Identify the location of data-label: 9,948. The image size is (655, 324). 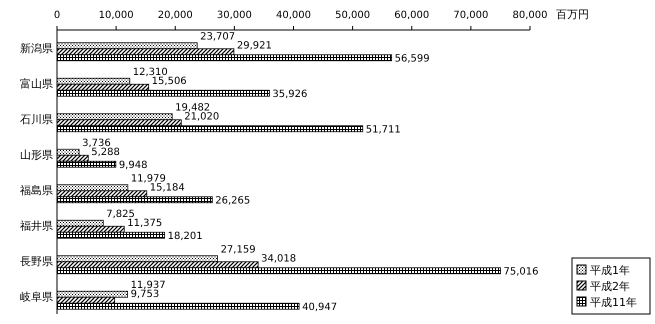
(133, 165).